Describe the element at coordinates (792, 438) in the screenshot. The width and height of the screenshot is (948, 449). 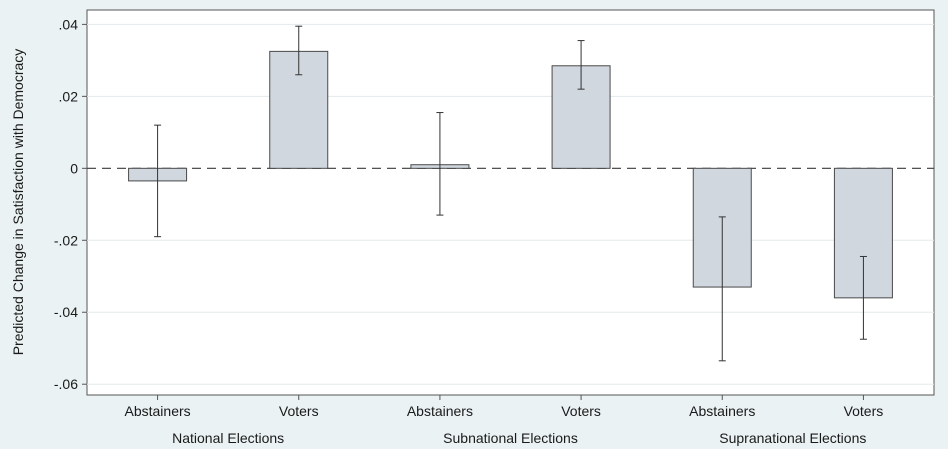
I see `group-label: Supranational Elections` at that location.